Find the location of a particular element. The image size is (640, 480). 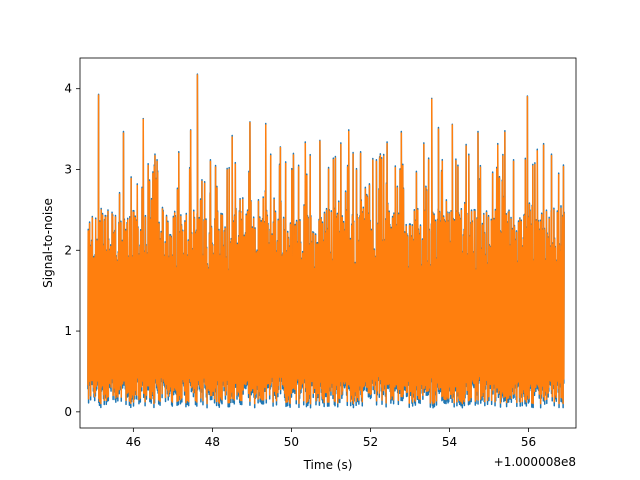

y-tick-label: 1 is located at coordinates (68, 331).